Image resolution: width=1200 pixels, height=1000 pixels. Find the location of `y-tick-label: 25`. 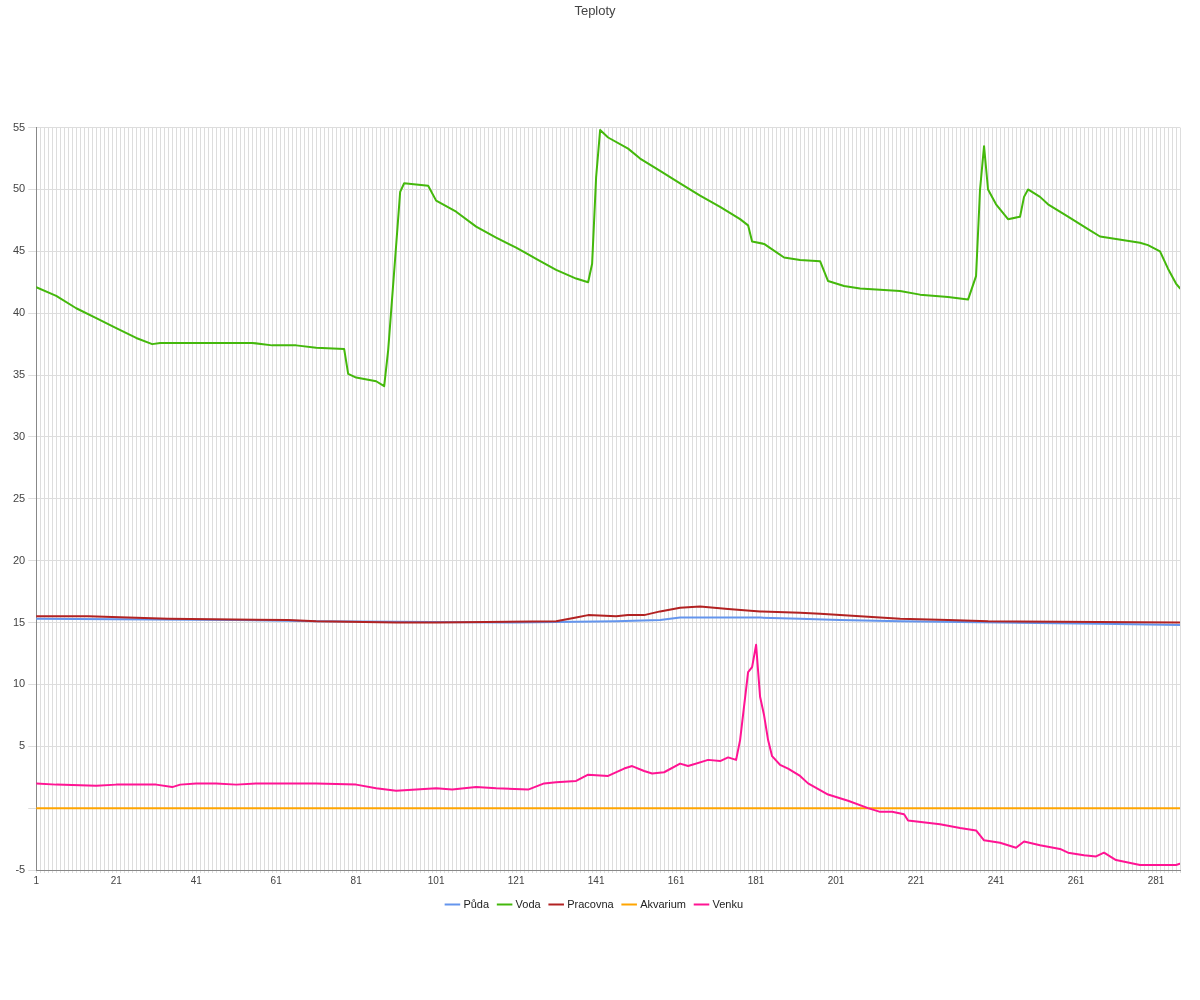

y-tick-label: 25 is located at coordinates (19, 497).